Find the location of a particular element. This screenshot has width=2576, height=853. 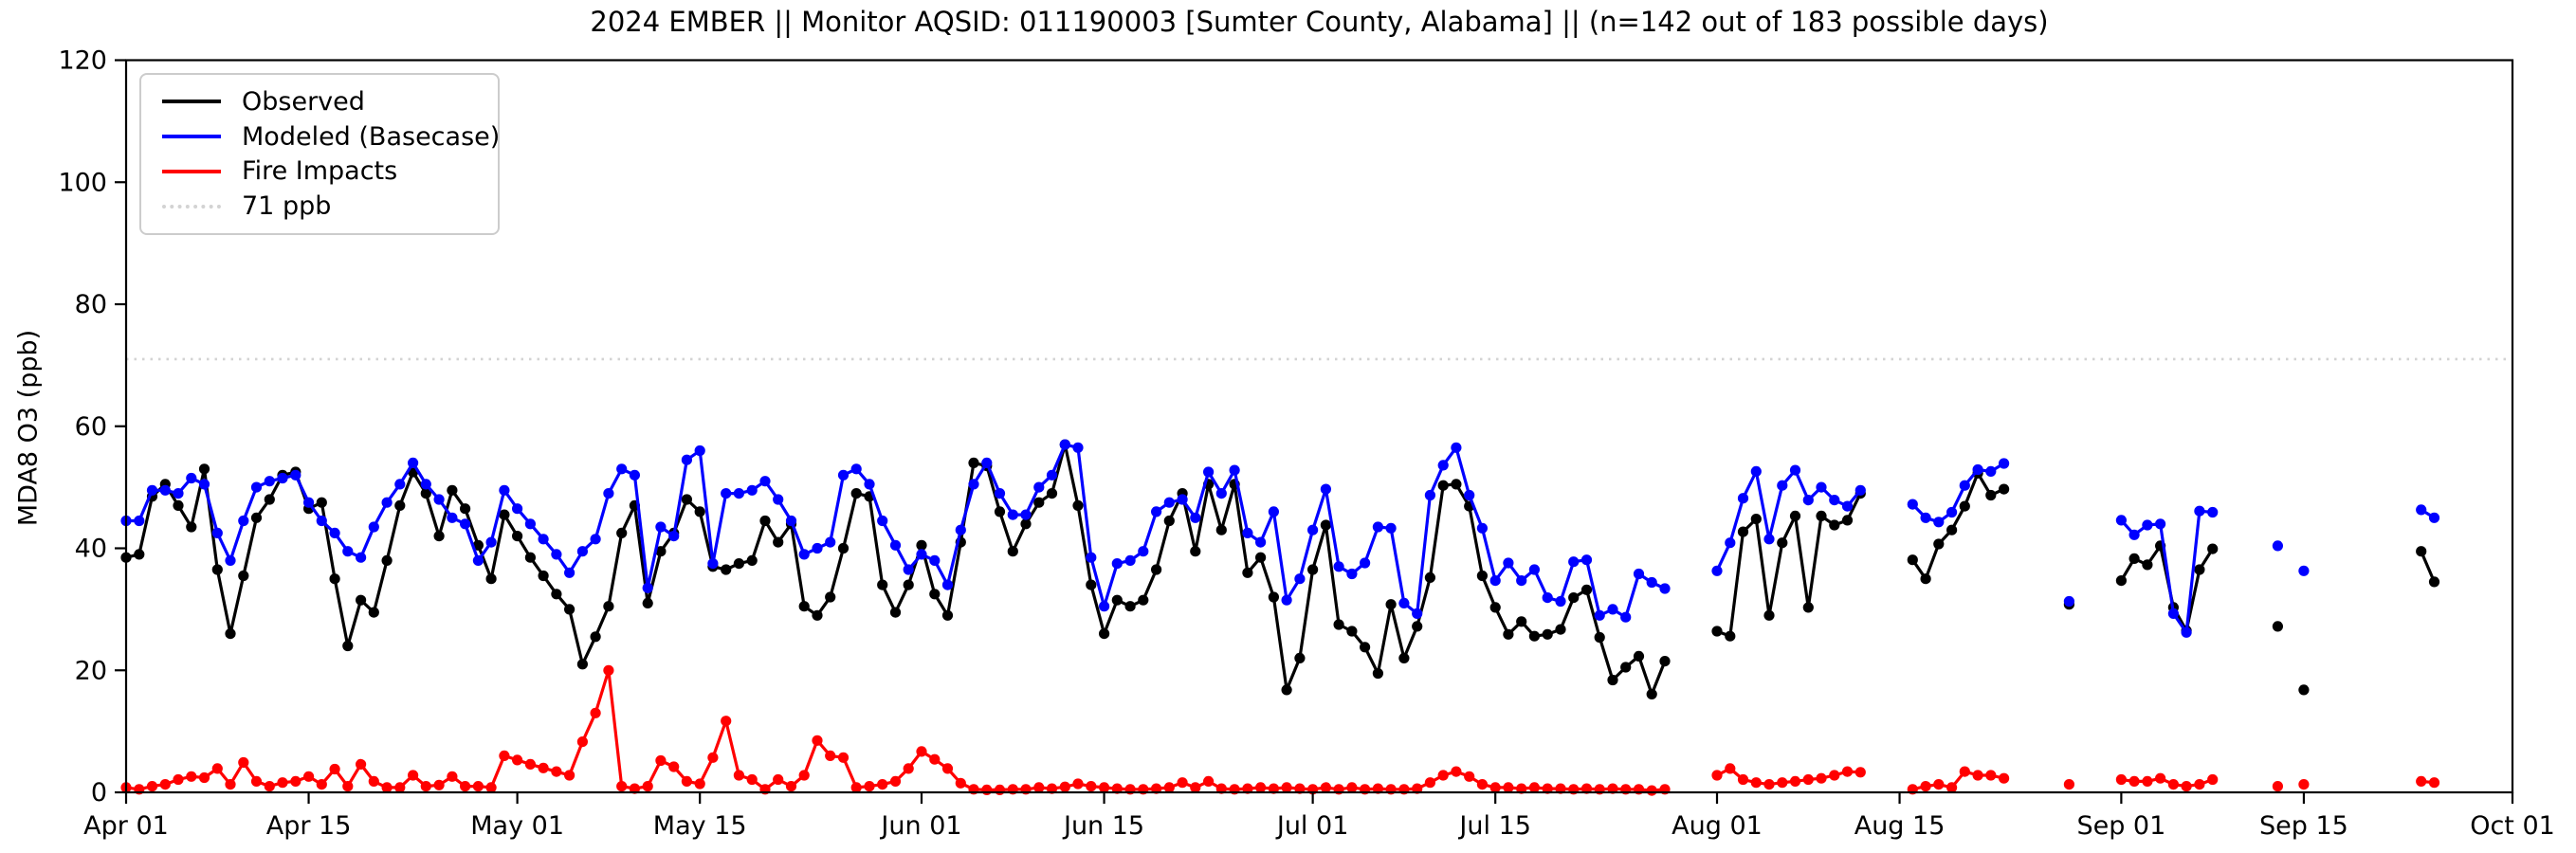

x-tick-label: Aug 15 is located at coordinates (1900, 826).